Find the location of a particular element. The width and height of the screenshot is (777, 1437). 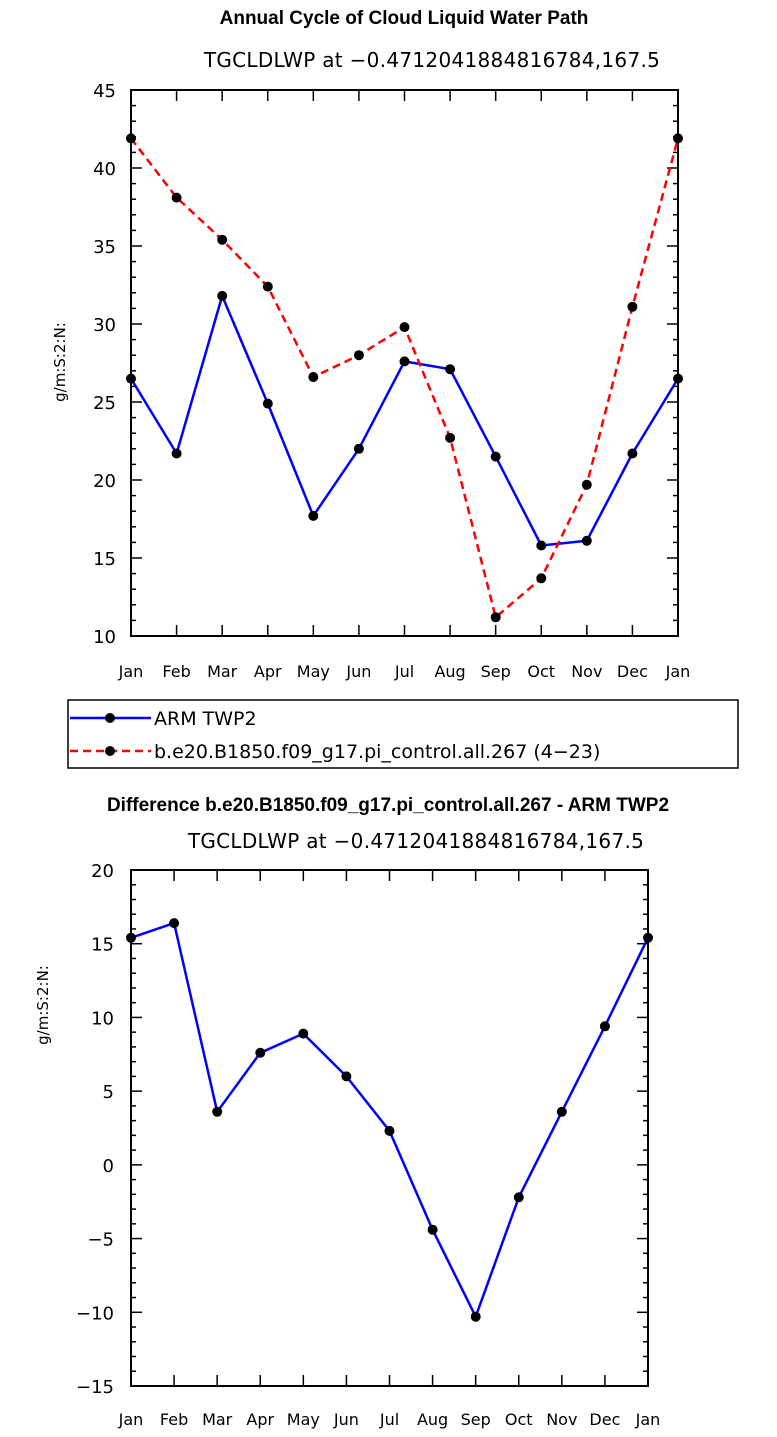

chart2-subtitle: TGCLDLWP at −0.4712041884816784,167.5 is located at coordinates (415, 841).